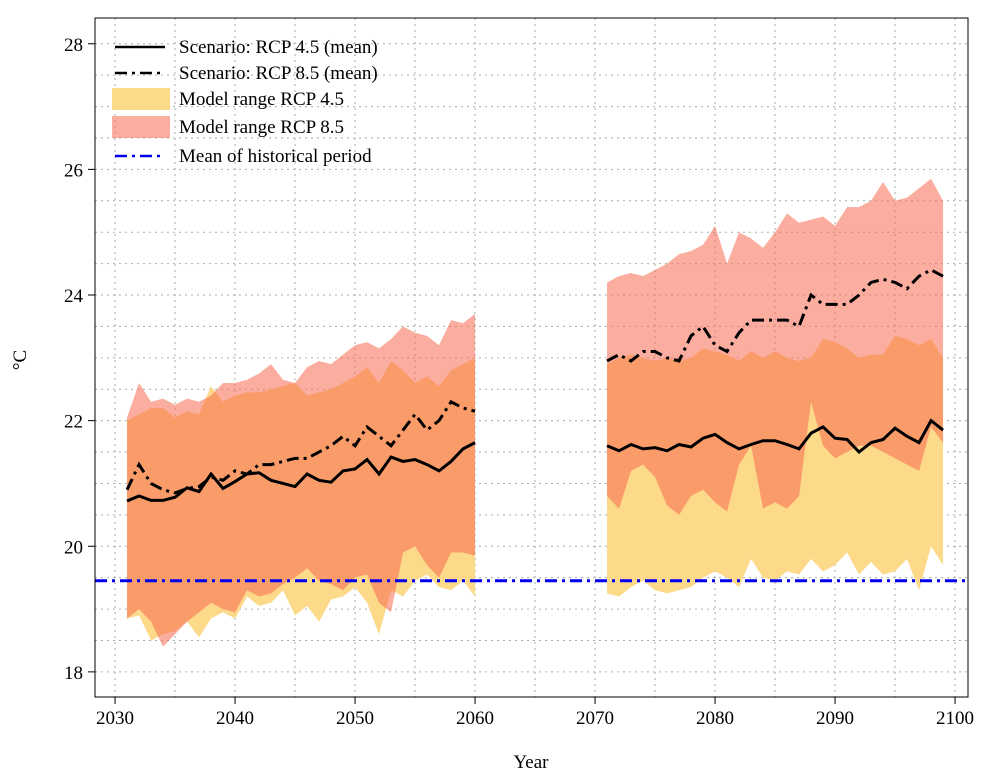 The height and width of the screenshot is (783, 982). What do you see at coordinates (278, 73) in the screenshot?
I see `legend-label: Scenario: RCP 8.5 (mean)` at bounding box center [278, 73].